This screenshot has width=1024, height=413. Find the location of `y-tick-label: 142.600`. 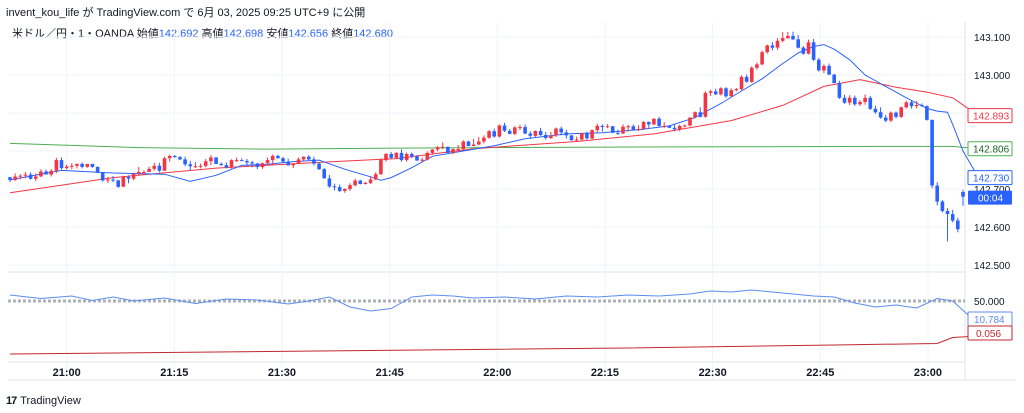

y-tick-label: 142.600 is located at coordinates (992, 228).